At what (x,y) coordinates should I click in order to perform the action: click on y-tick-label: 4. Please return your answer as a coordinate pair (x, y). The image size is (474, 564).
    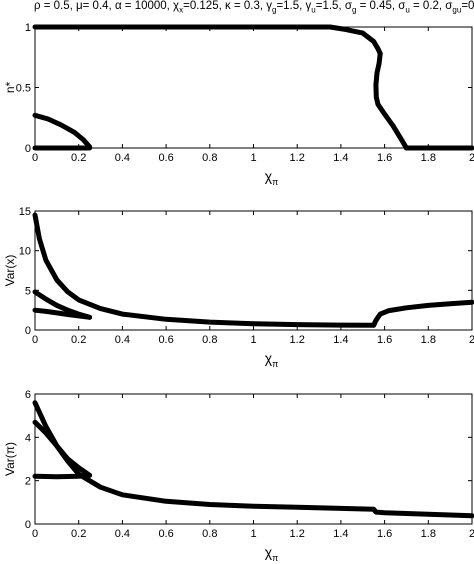
    Looking at the image, I should click on (28, 438).